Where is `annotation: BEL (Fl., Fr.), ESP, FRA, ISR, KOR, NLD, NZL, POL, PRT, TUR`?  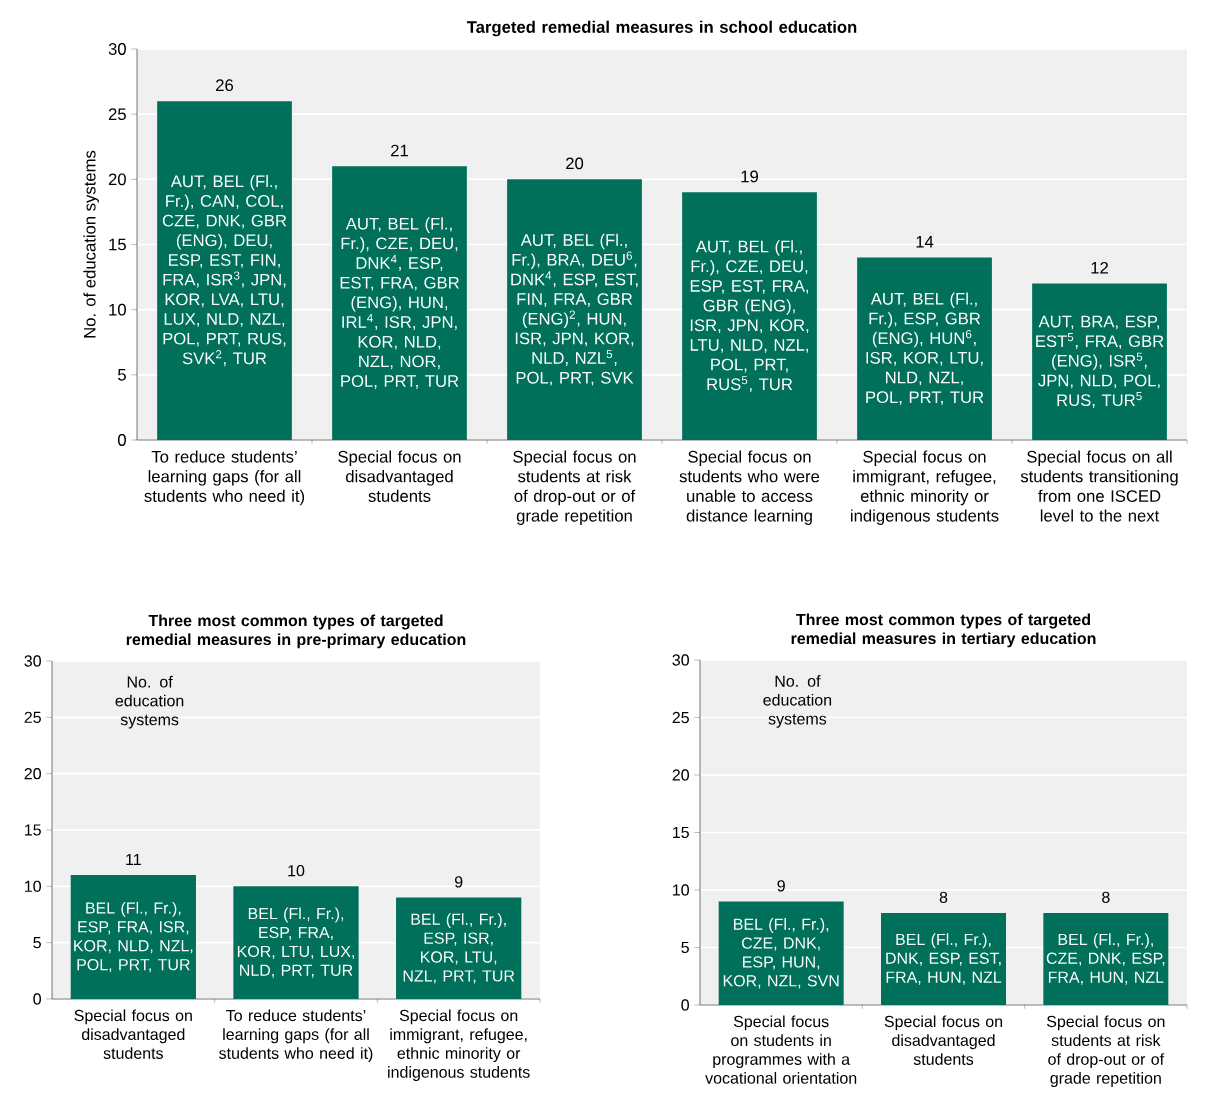
annotation: BEL (Fl., Fr.), ESP, FRA, ISR, KOR, NLD, NZL, POL, PRT, TUR is located at coordinates (133, 937).